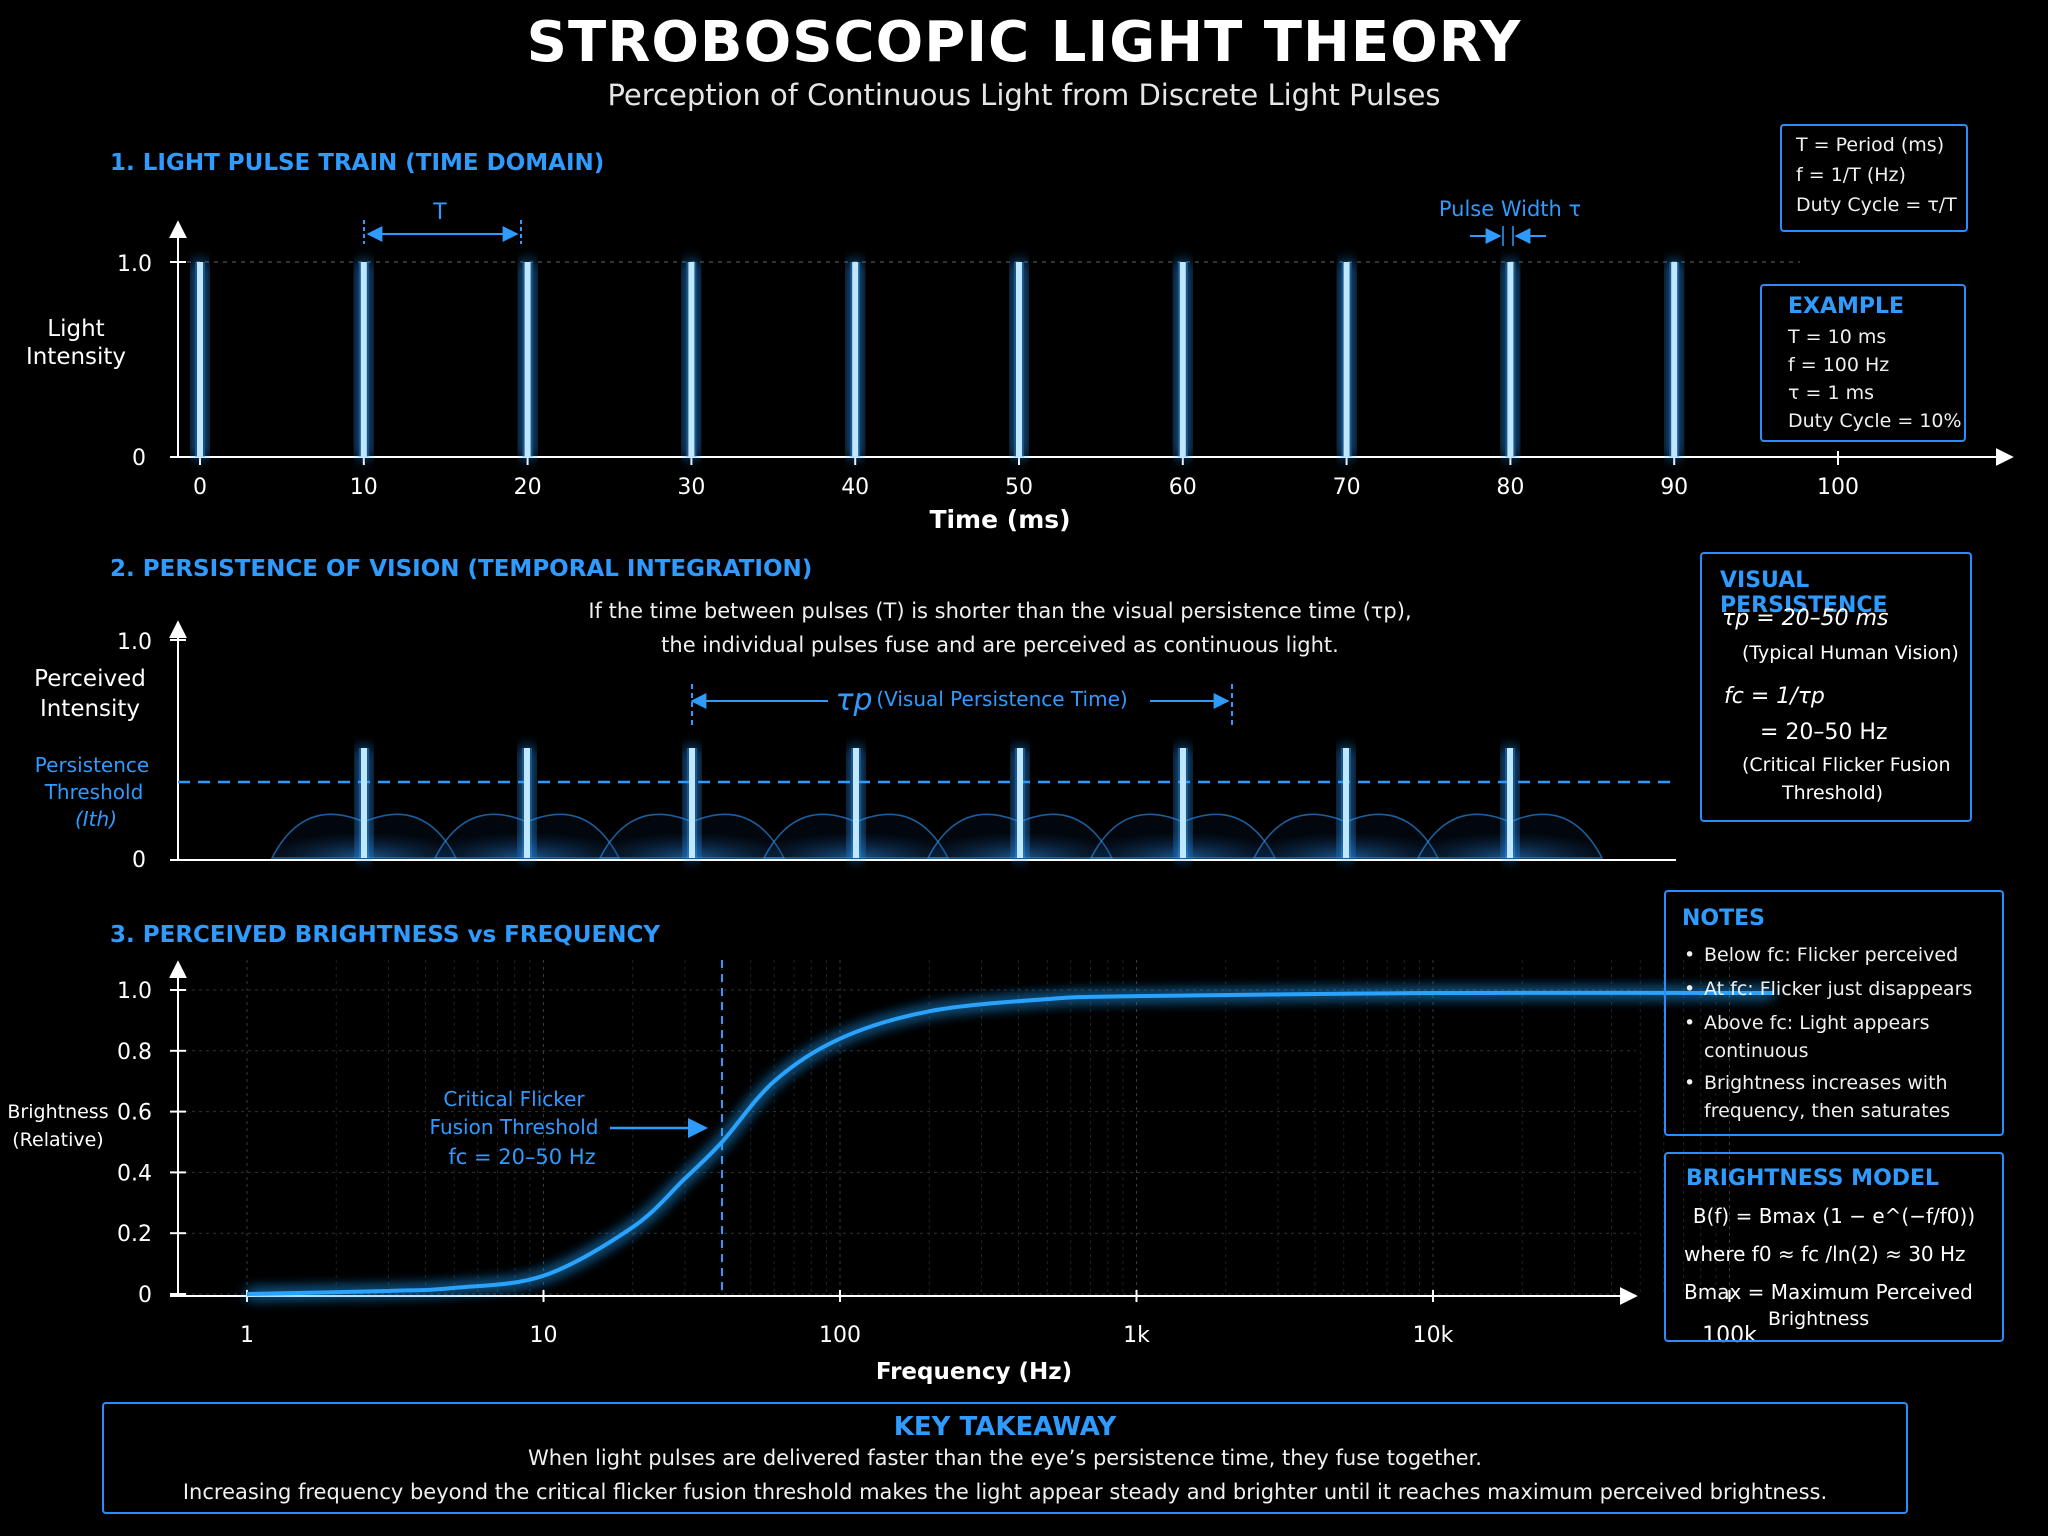  I want to click on threshold-label-line1: Persistence, so click(92, 765).